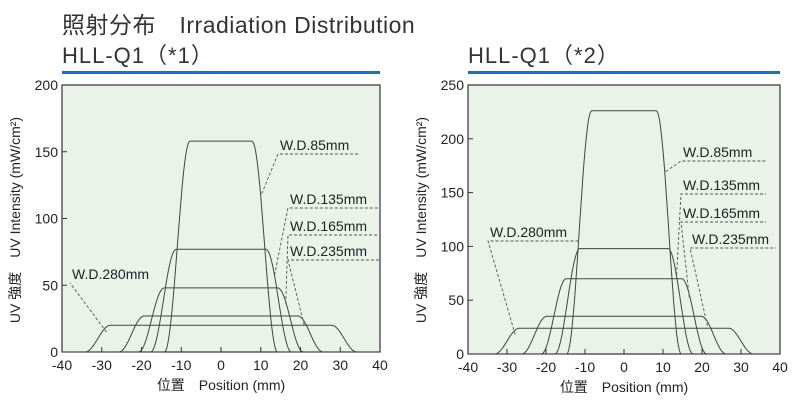 The width and height of the screenshot is (796, 406). Describe the element at coordinates (624, 72) in the screenshot. I see `chart-2-title-rule` at that location.